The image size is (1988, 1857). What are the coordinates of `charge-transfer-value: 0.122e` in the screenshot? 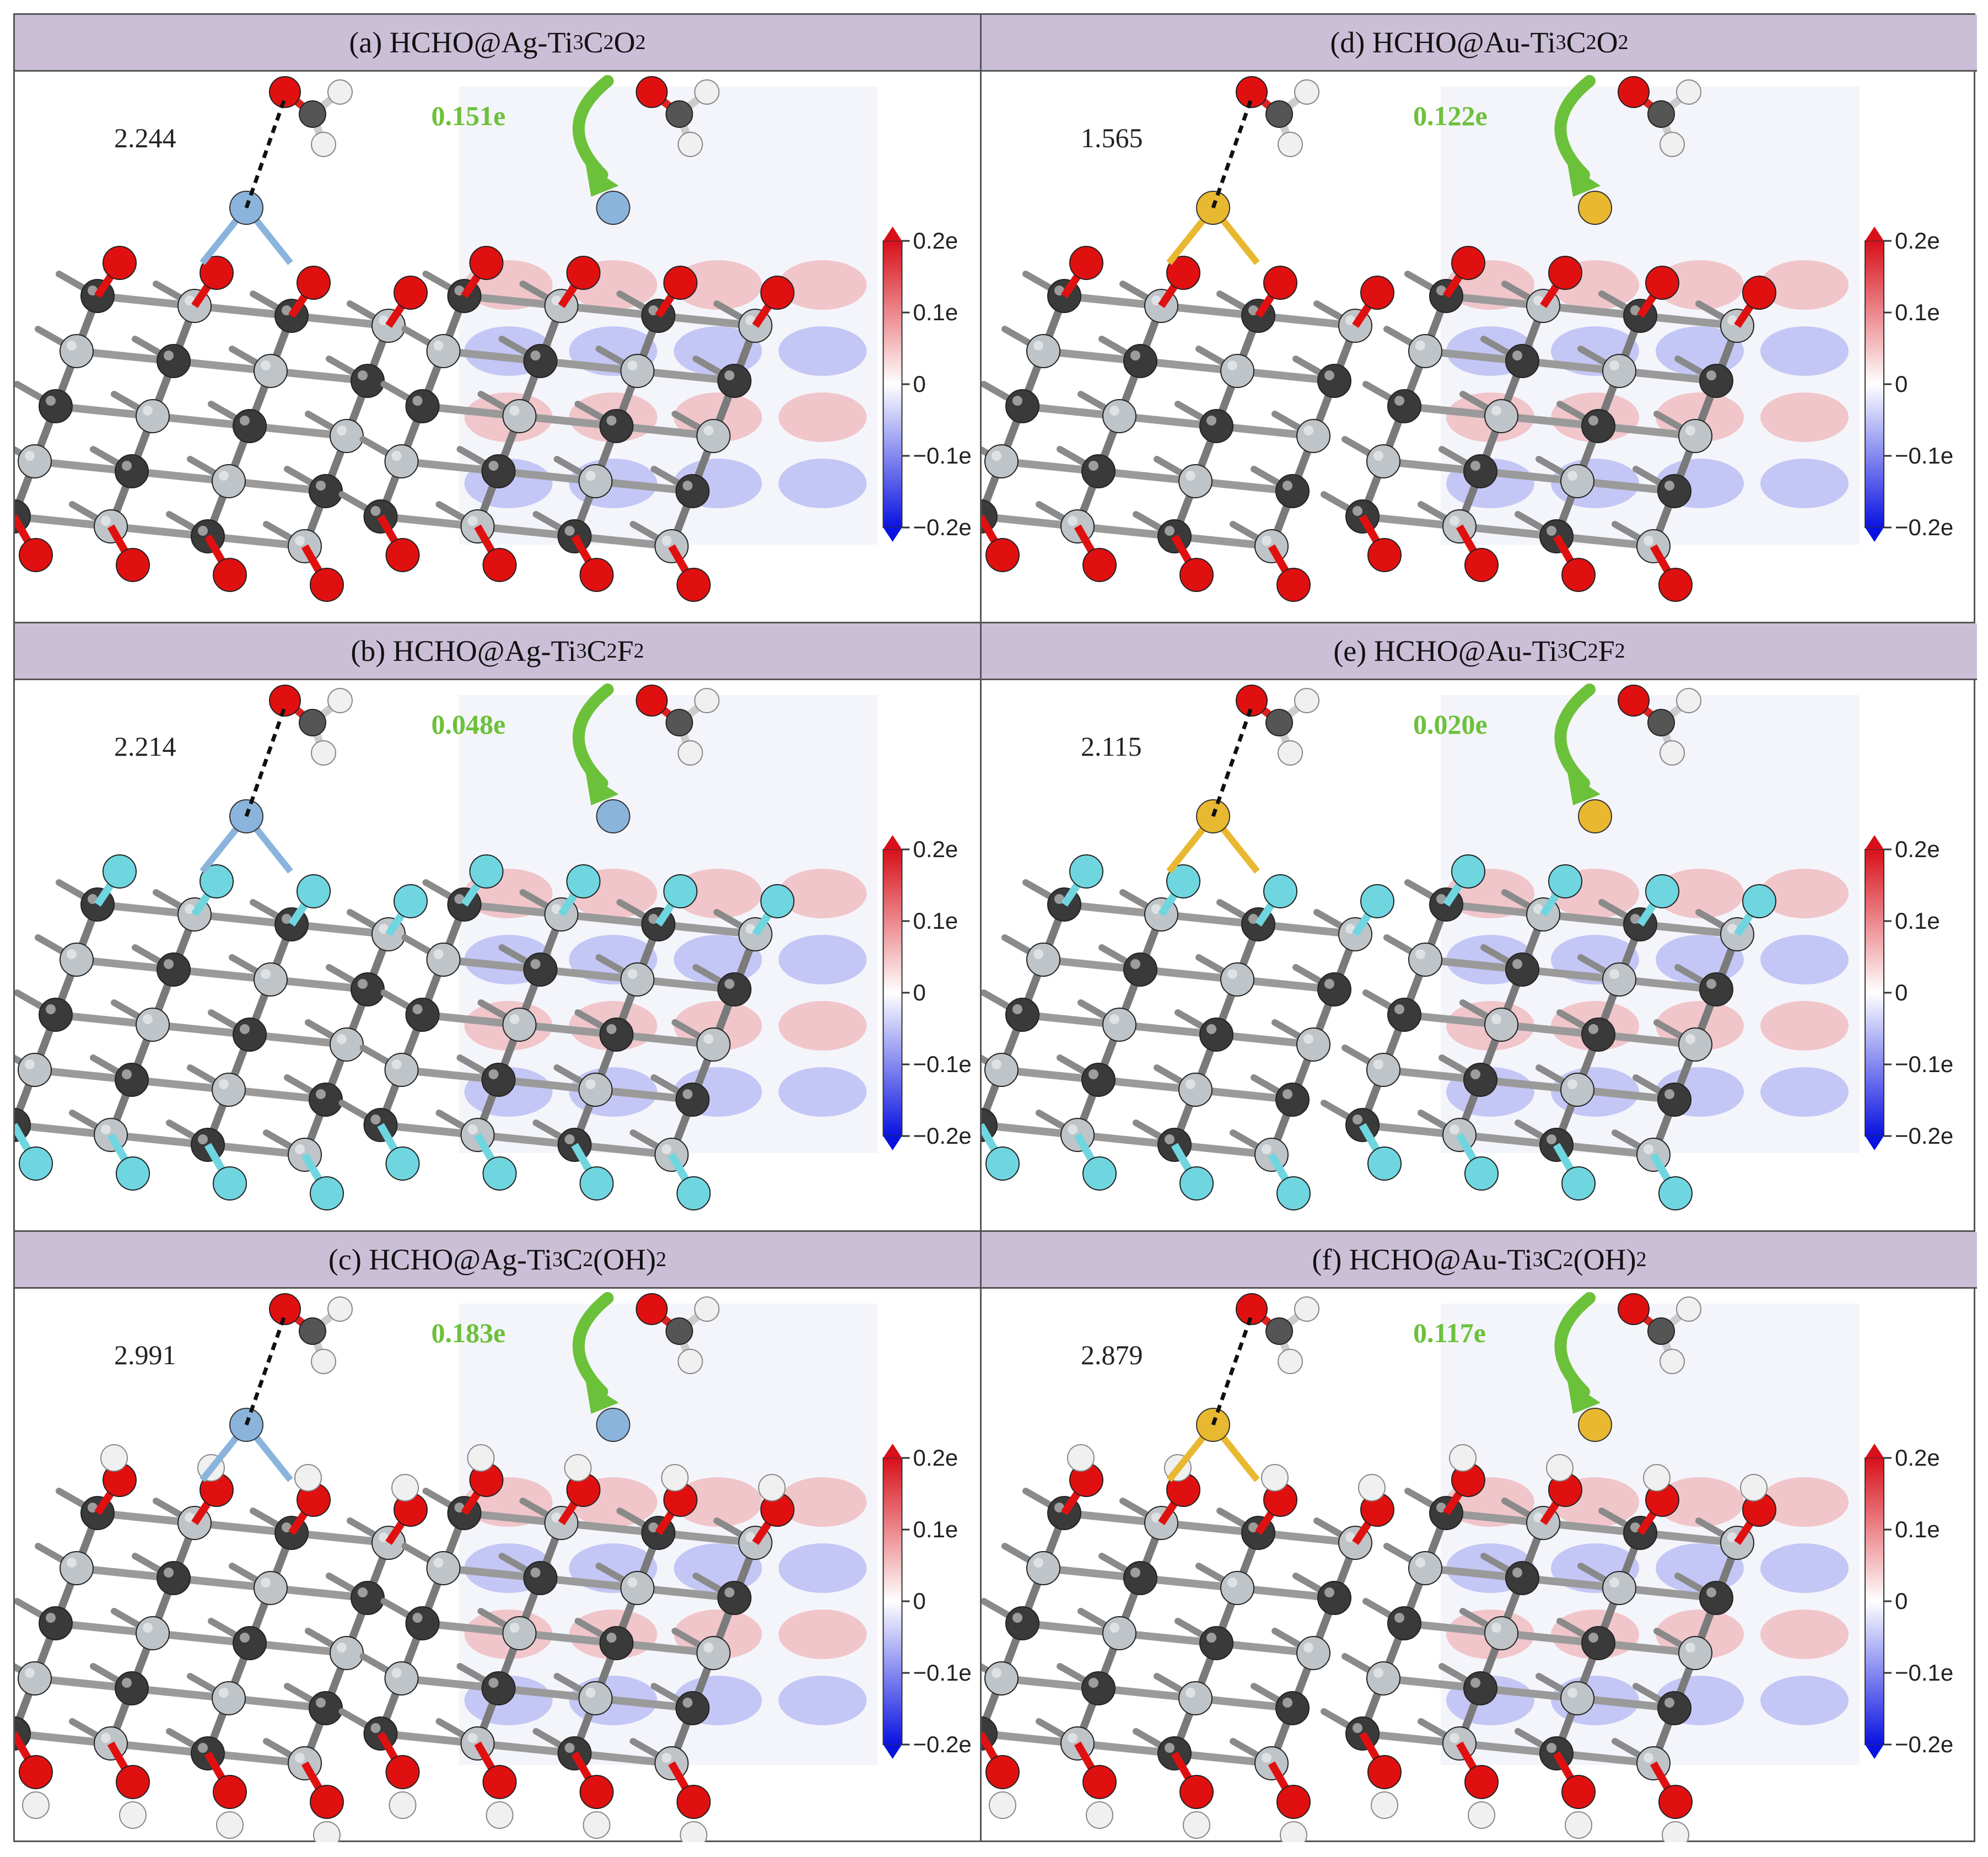 It's located at (1451, 115).